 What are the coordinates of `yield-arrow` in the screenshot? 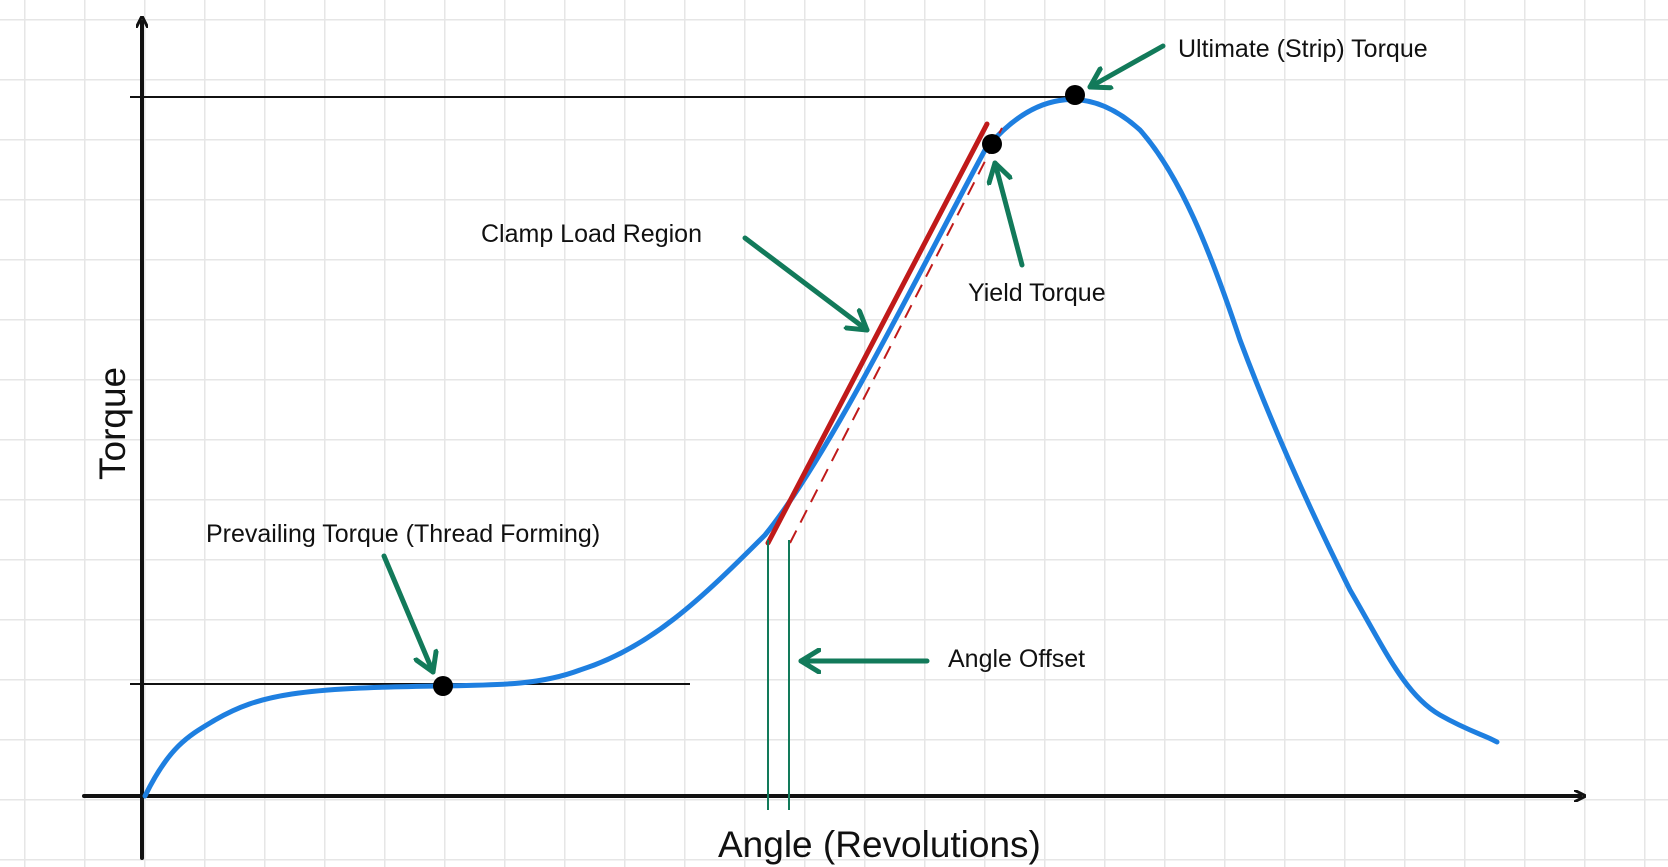 It's located at (1010, 214).